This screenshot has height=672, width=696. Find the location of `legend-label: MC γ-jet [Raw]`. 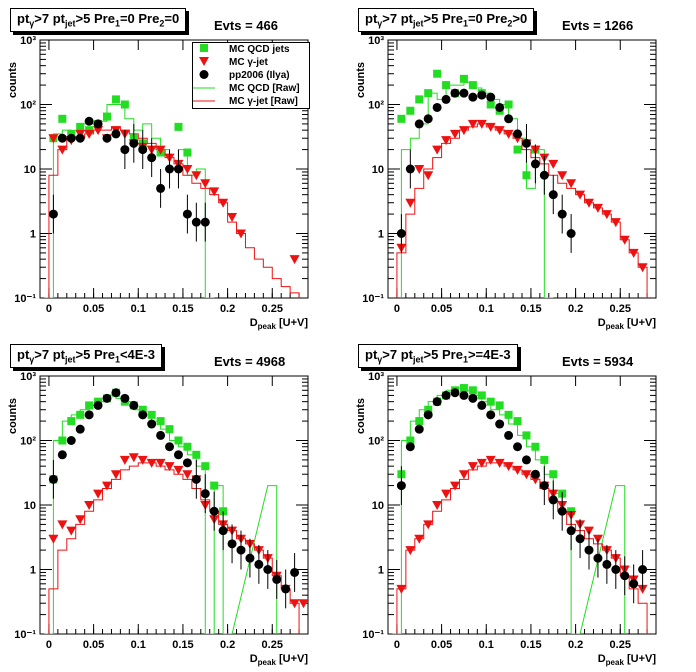

legend-label: MC γ-jet [Raw] is located at coordinates (263, 101).